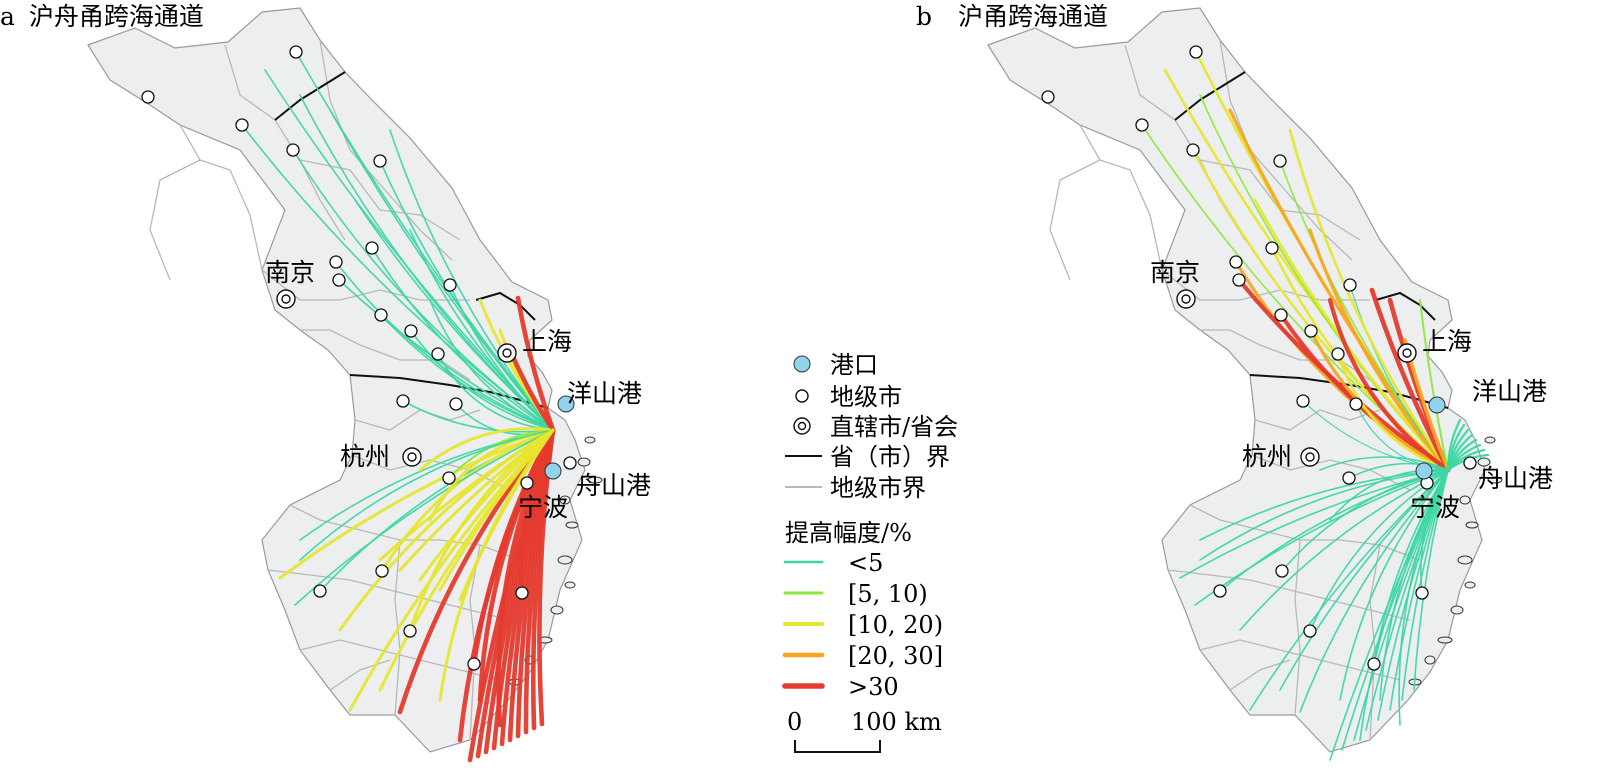 Image resolution: width=1600 pixels, height=771 pixels. Describe the element at coordinates (7, 16) in the screenshot. I see `panel-a-letter: a` at that location.